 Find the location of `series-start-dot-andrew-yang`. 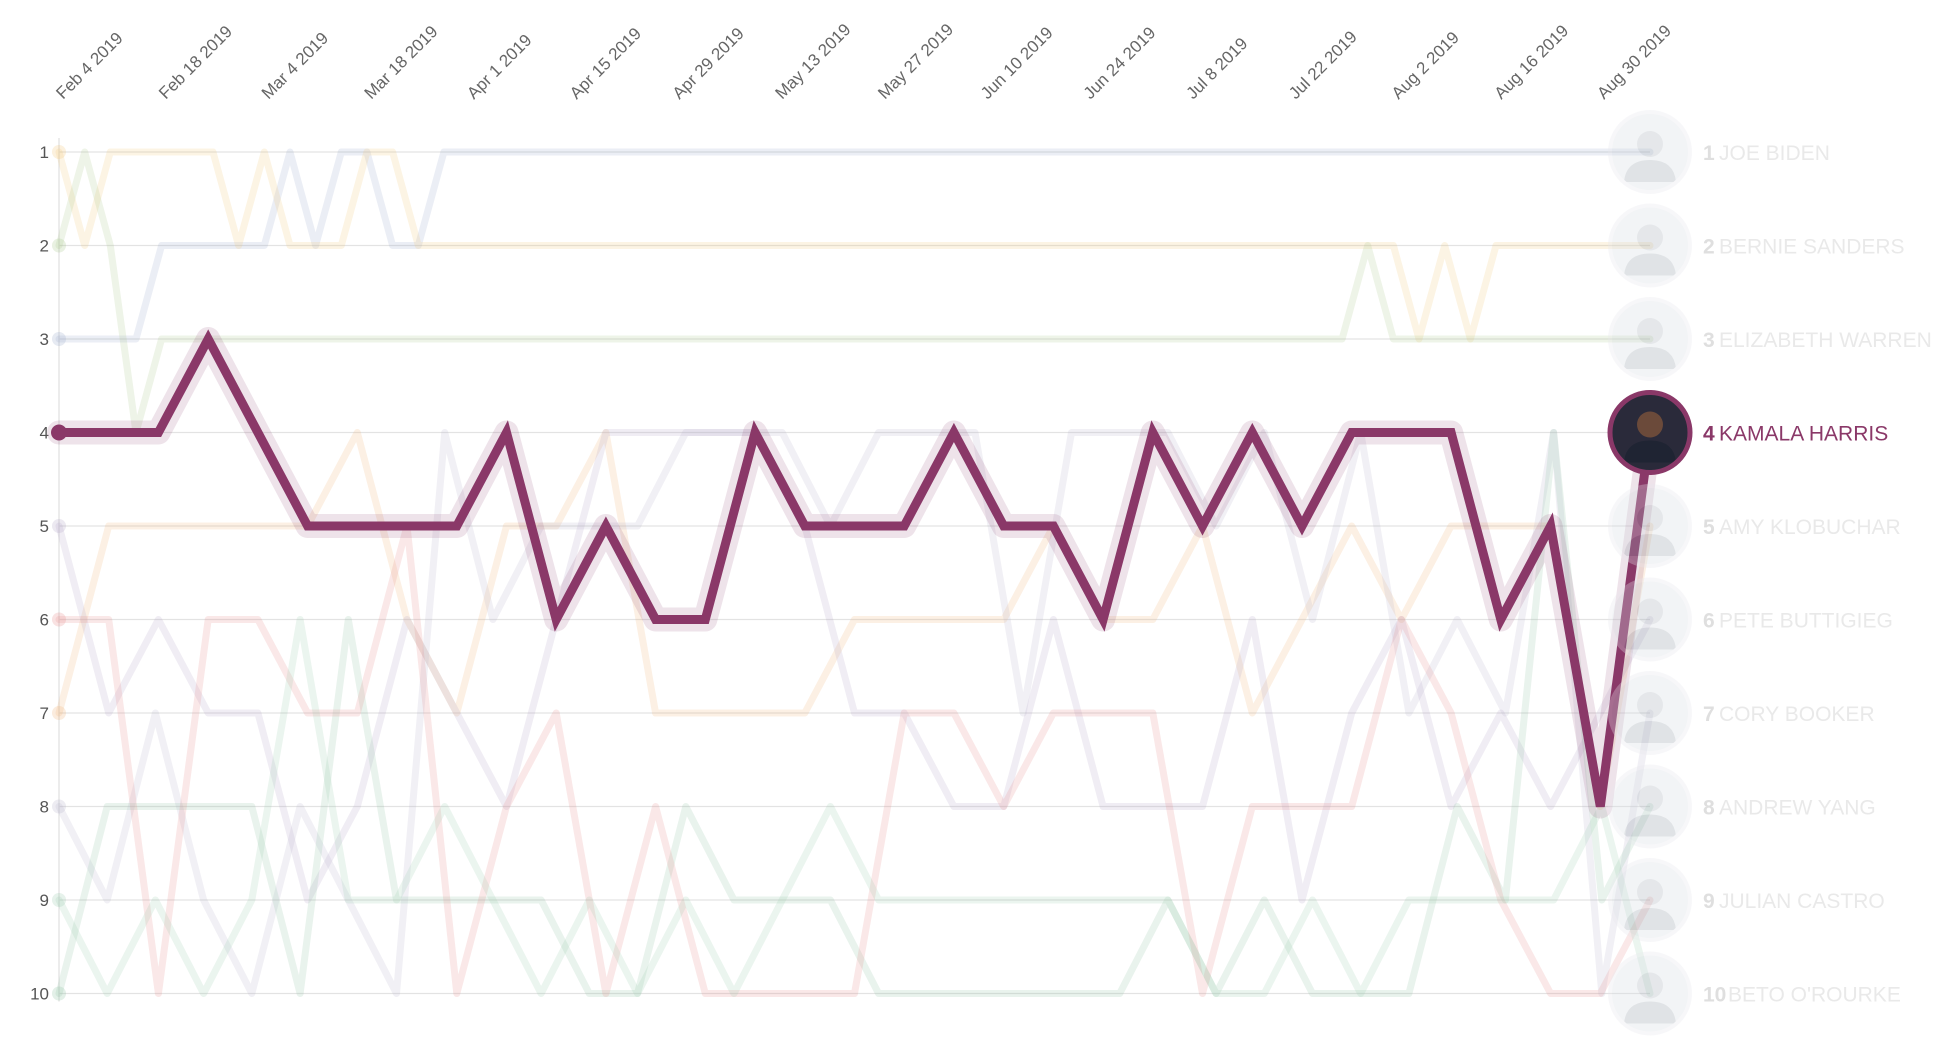

series-start-dot-andrew-yang is located at coordinates (59, 993).